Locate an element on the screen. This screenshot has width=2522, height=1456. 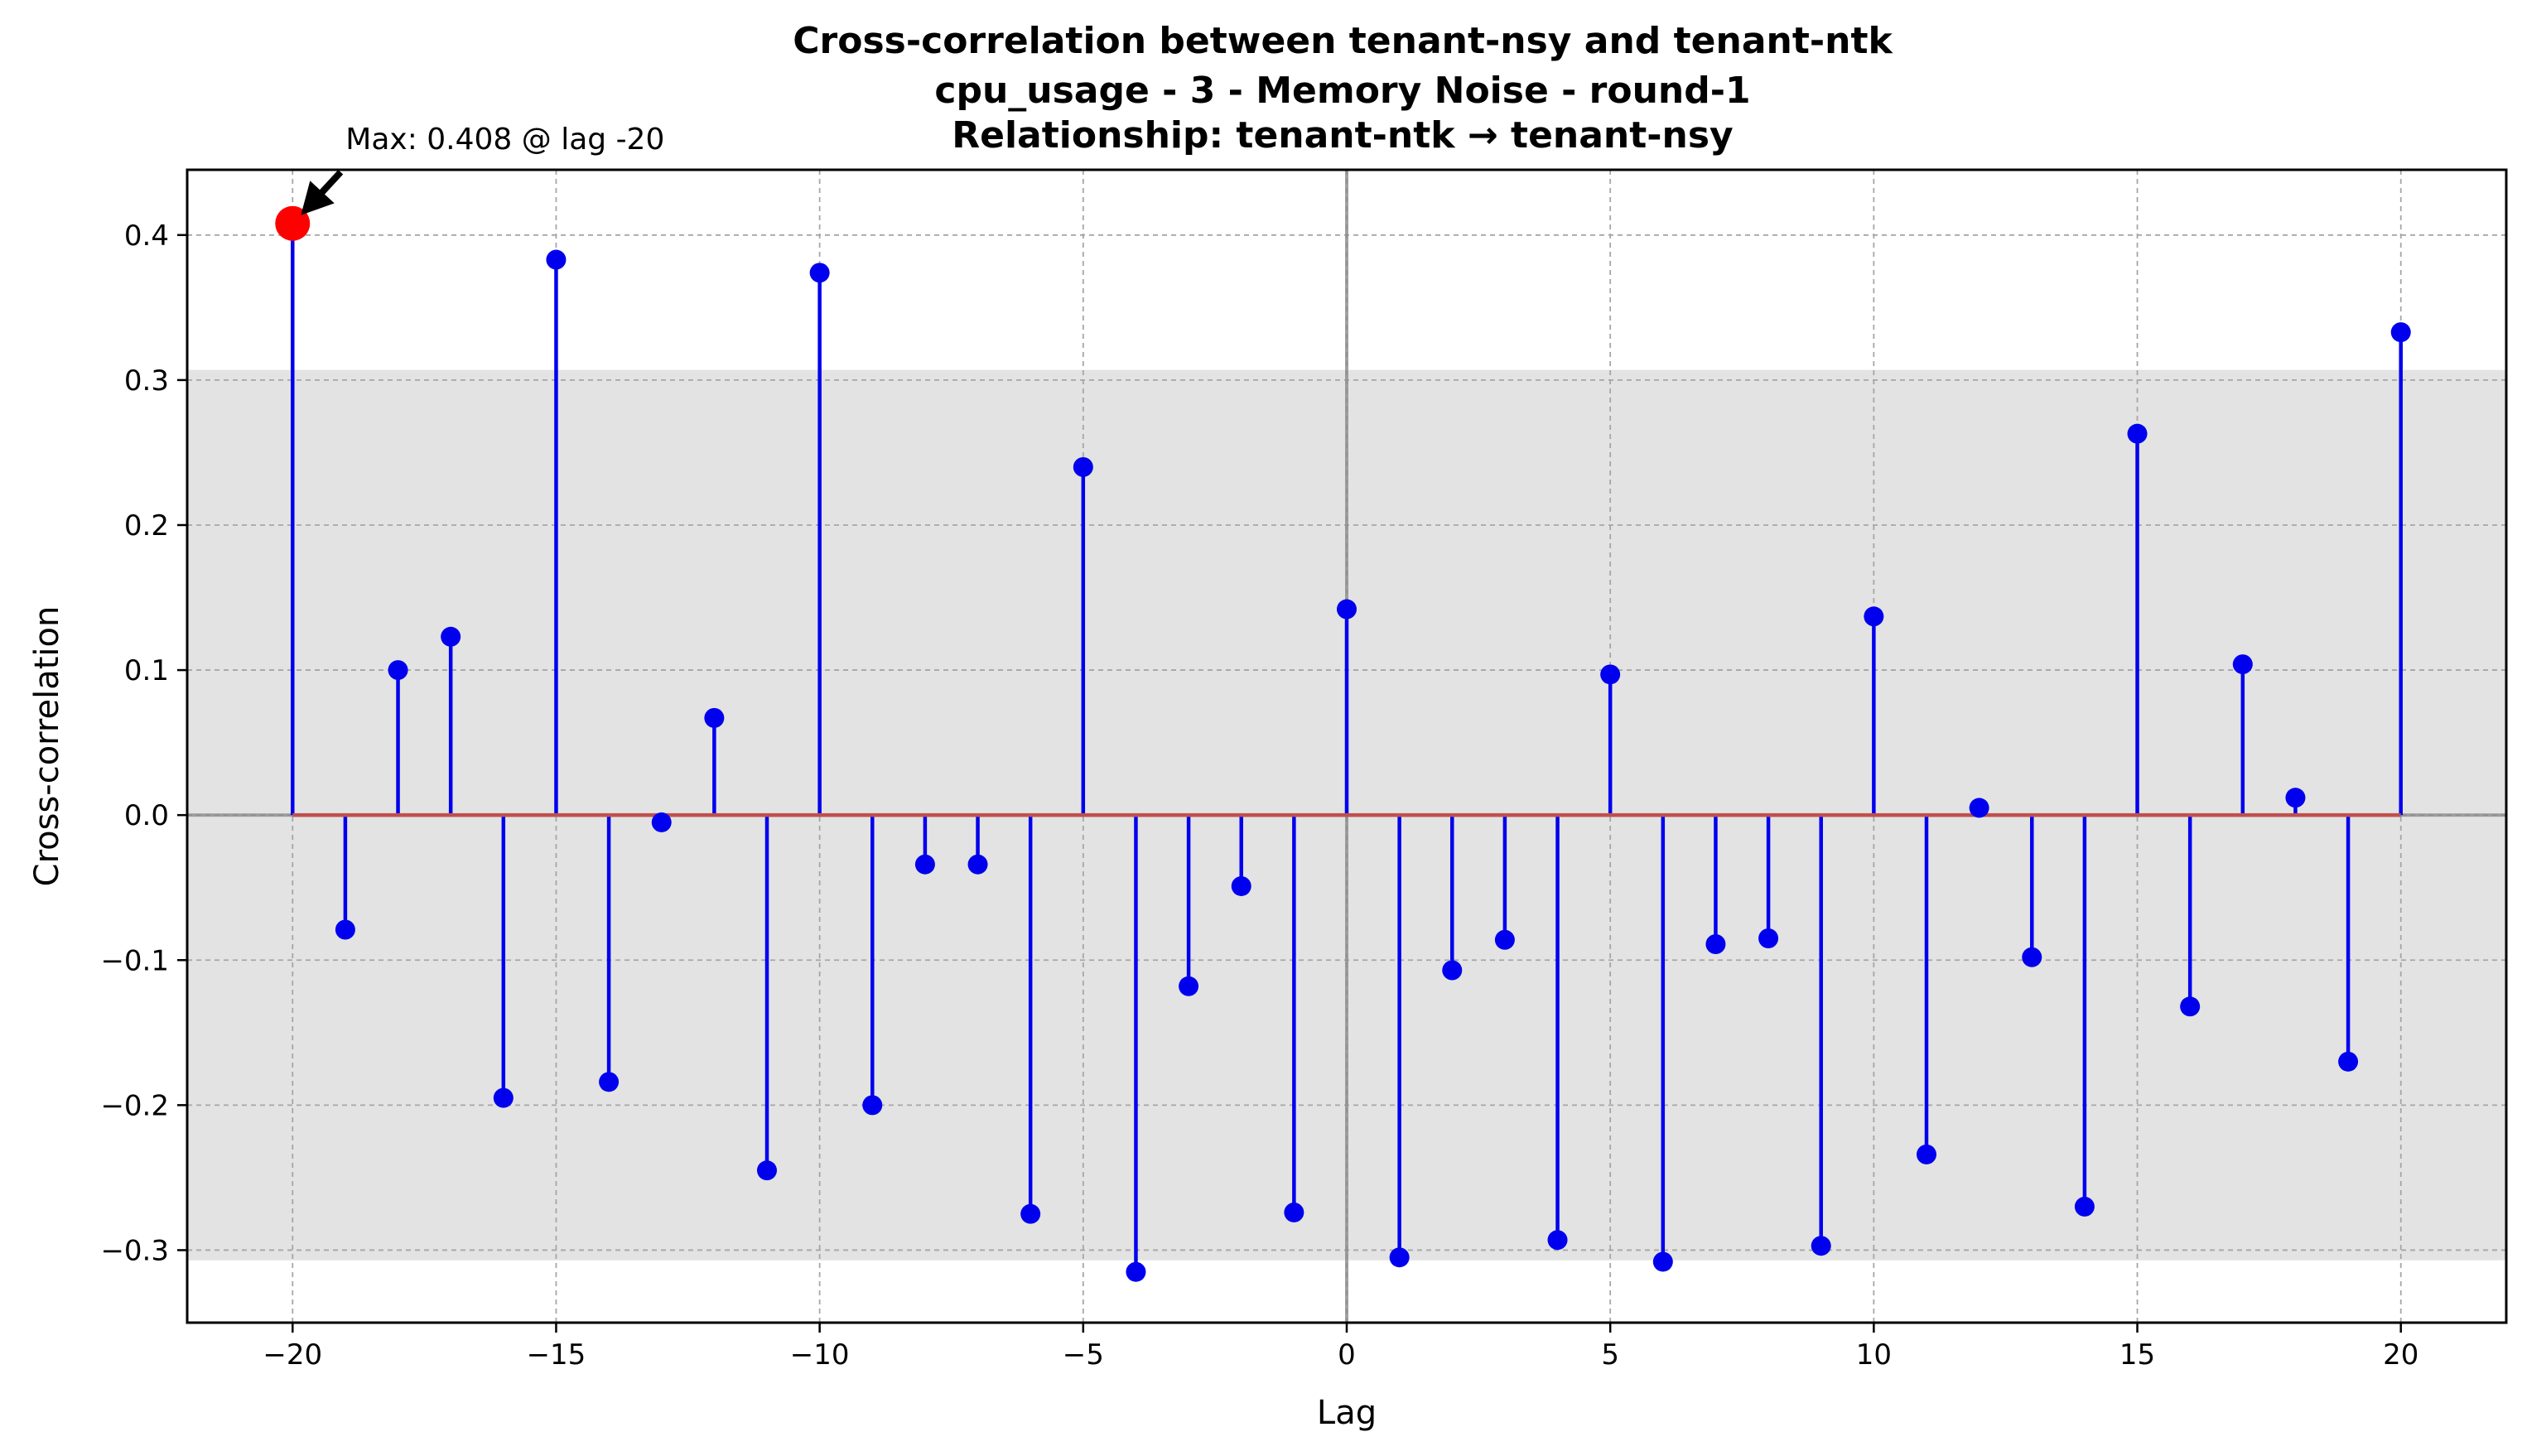
x-tick-label: −5 is located at coordinates (1083, 1355).